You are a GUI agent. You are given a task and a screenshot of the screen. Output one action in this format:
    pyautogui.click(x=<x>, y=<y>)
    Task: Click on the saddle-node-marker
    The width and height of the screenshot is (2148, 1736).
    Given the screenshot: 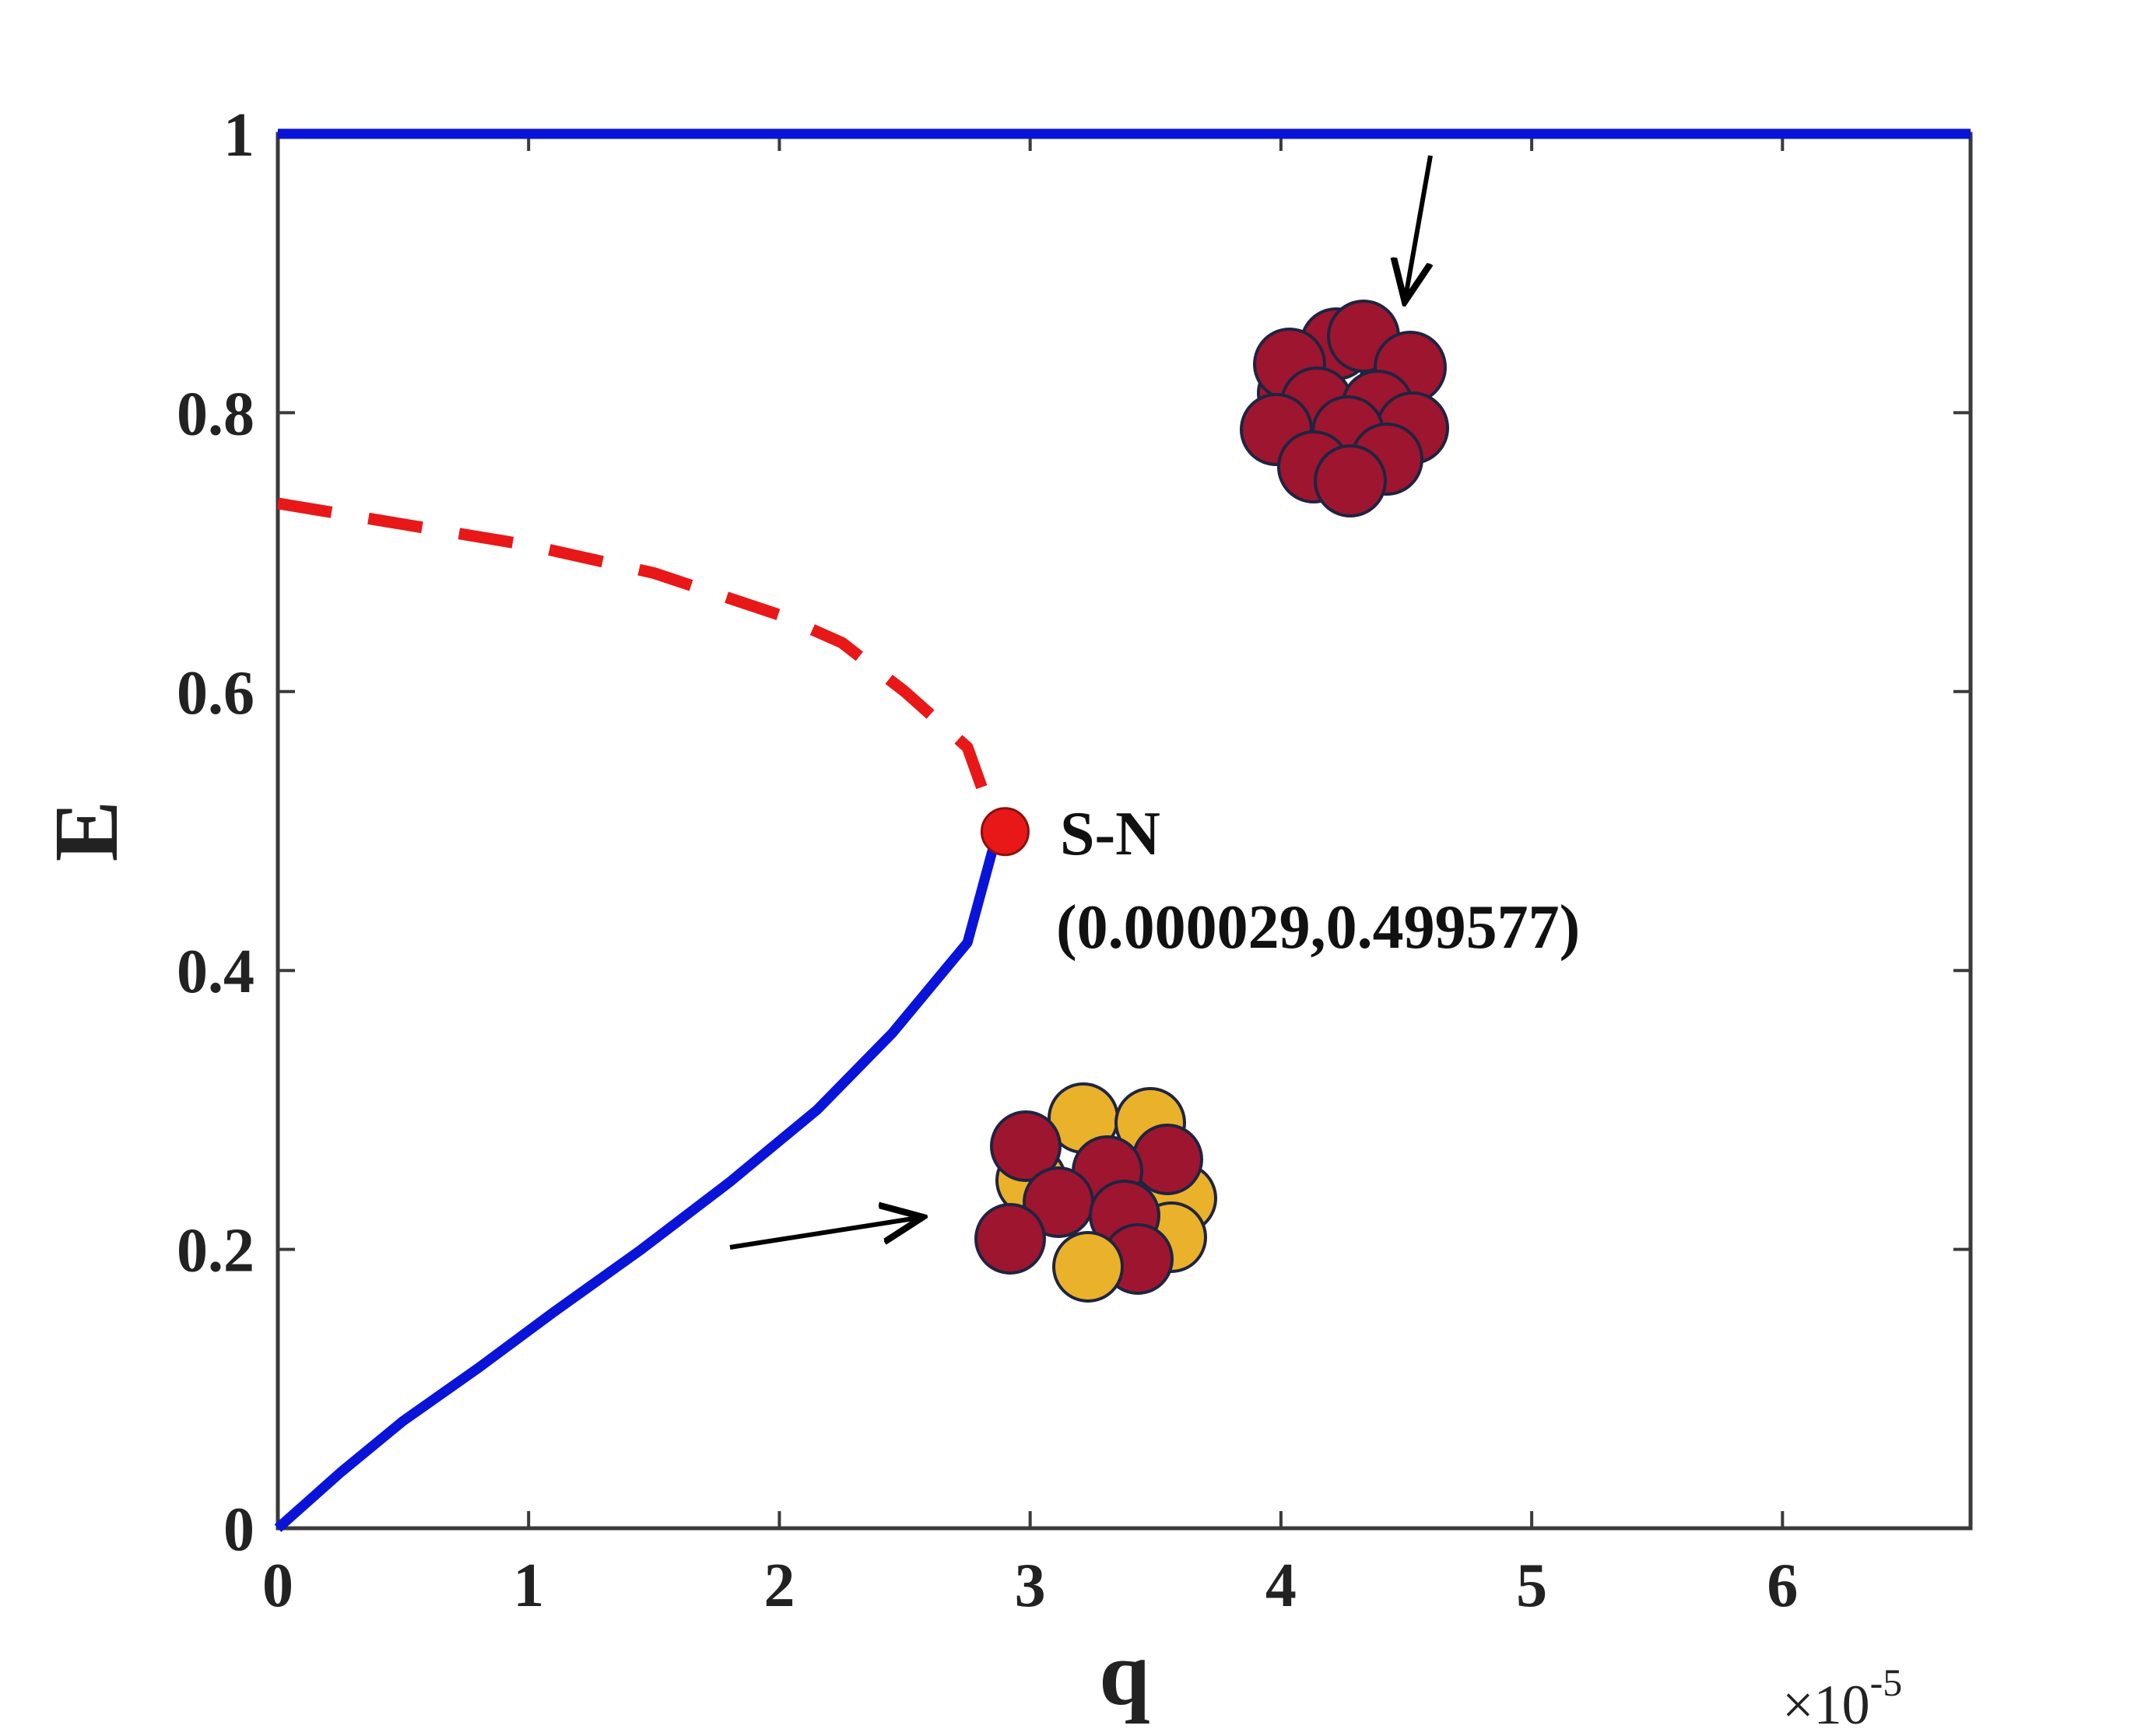 What is the action you would take?
    pyautogui.click(x=1005, y=832)
    